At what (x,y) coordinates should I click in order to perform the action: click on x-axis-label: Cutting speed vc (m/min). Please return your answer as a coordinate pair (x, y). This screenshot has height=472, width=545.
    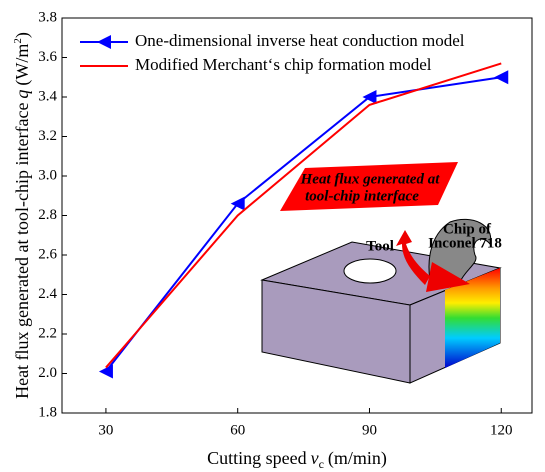
    Looking at the image, I should click on (297, 459).